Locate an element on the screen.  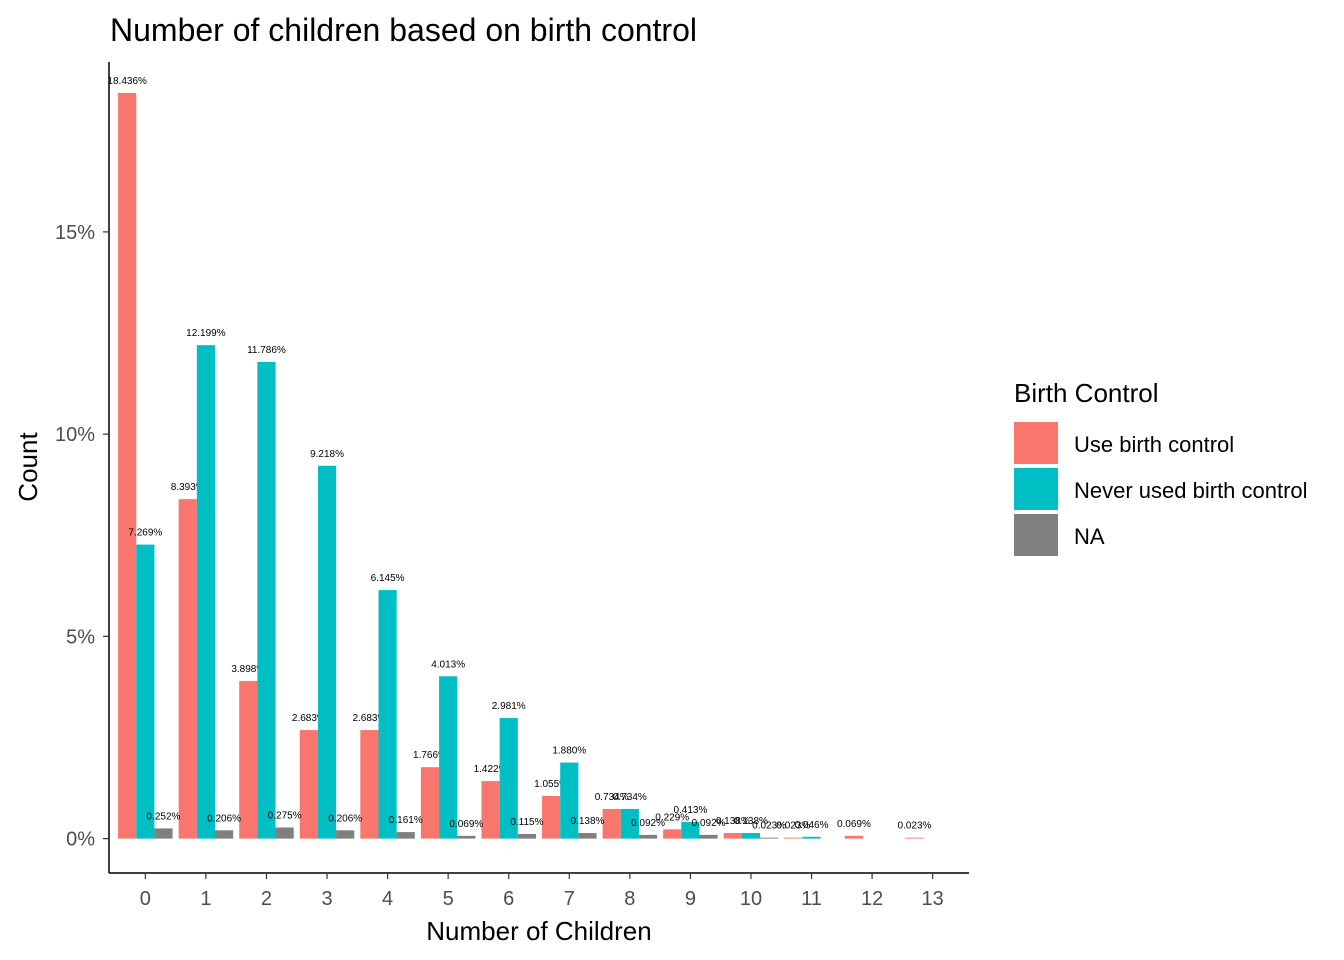
bar-label: 4.013% is located at coordinates (448, 664).